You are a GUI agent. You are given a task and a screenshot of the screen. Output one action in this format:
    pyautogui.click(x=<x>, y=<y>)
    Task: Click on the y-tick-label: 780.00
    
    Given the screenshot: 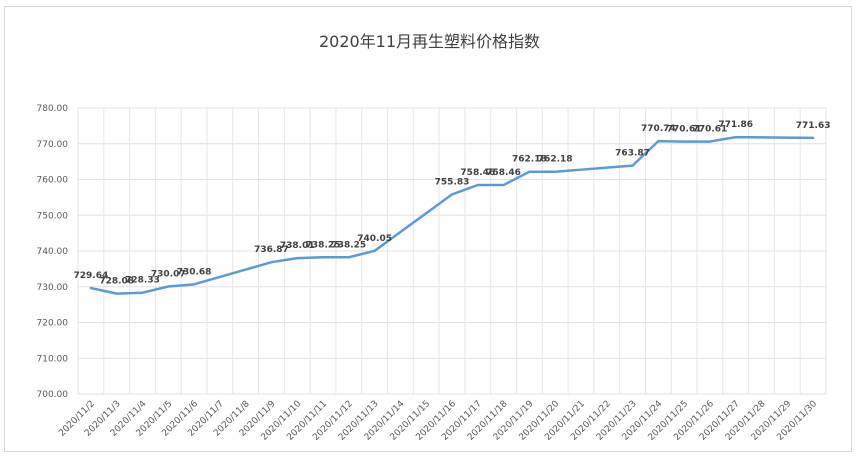 What is the action you would take?
    pyautogui.click(x=53, y=109)
    